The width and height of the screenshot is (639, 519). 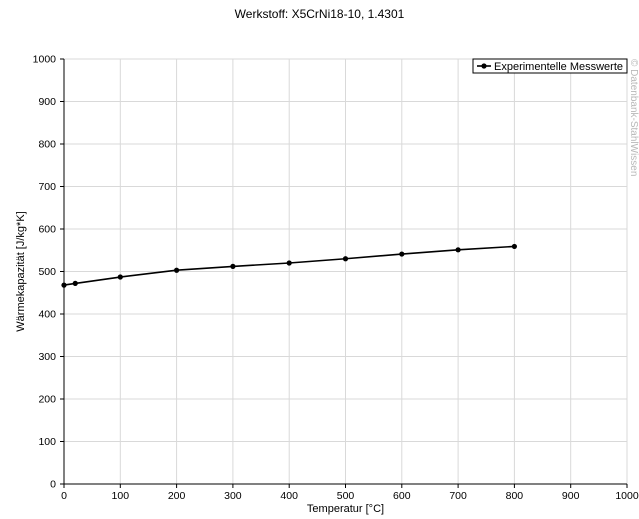 I want to click on x-tick-label: 900, so click(x=571, y=496).